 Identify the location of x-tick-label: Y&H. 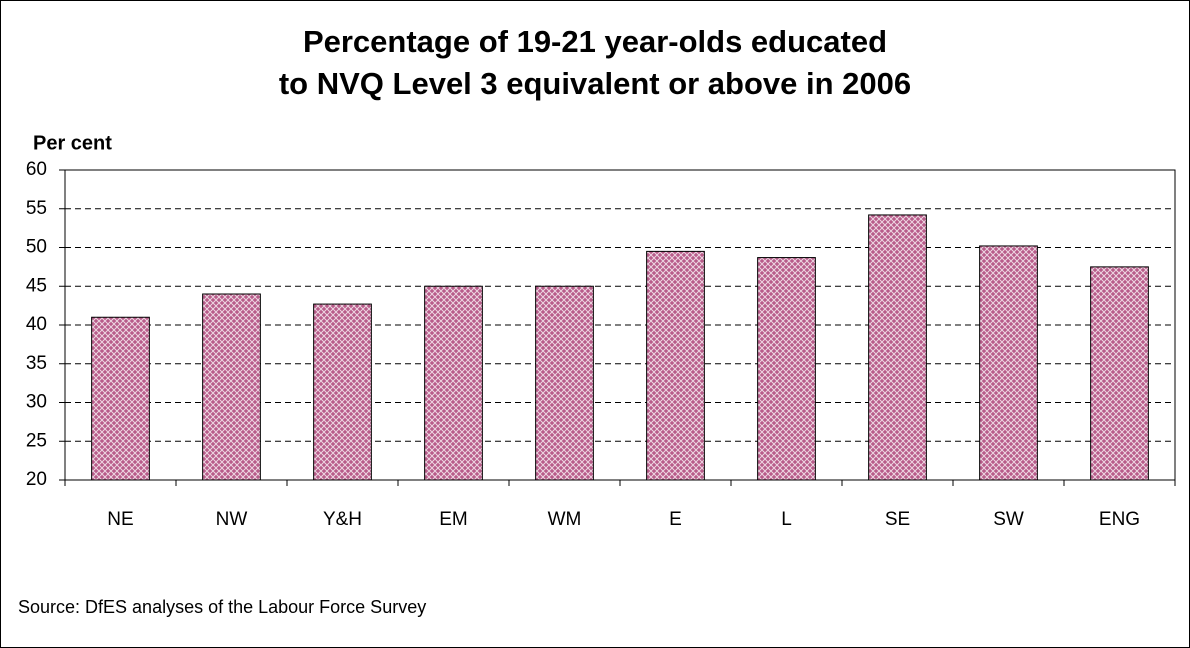
(342, 519).